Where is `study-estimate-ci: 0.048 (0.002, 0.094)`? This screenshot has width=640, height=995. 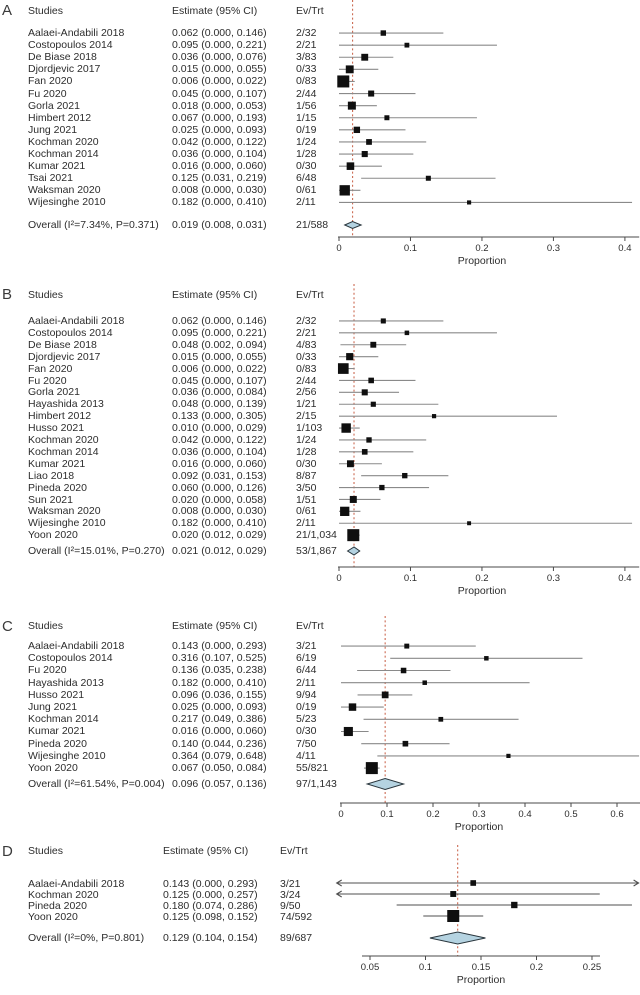 study-estimate-ci: 0.048 (0.002, 0.094) is located at coordinates (219, 344).